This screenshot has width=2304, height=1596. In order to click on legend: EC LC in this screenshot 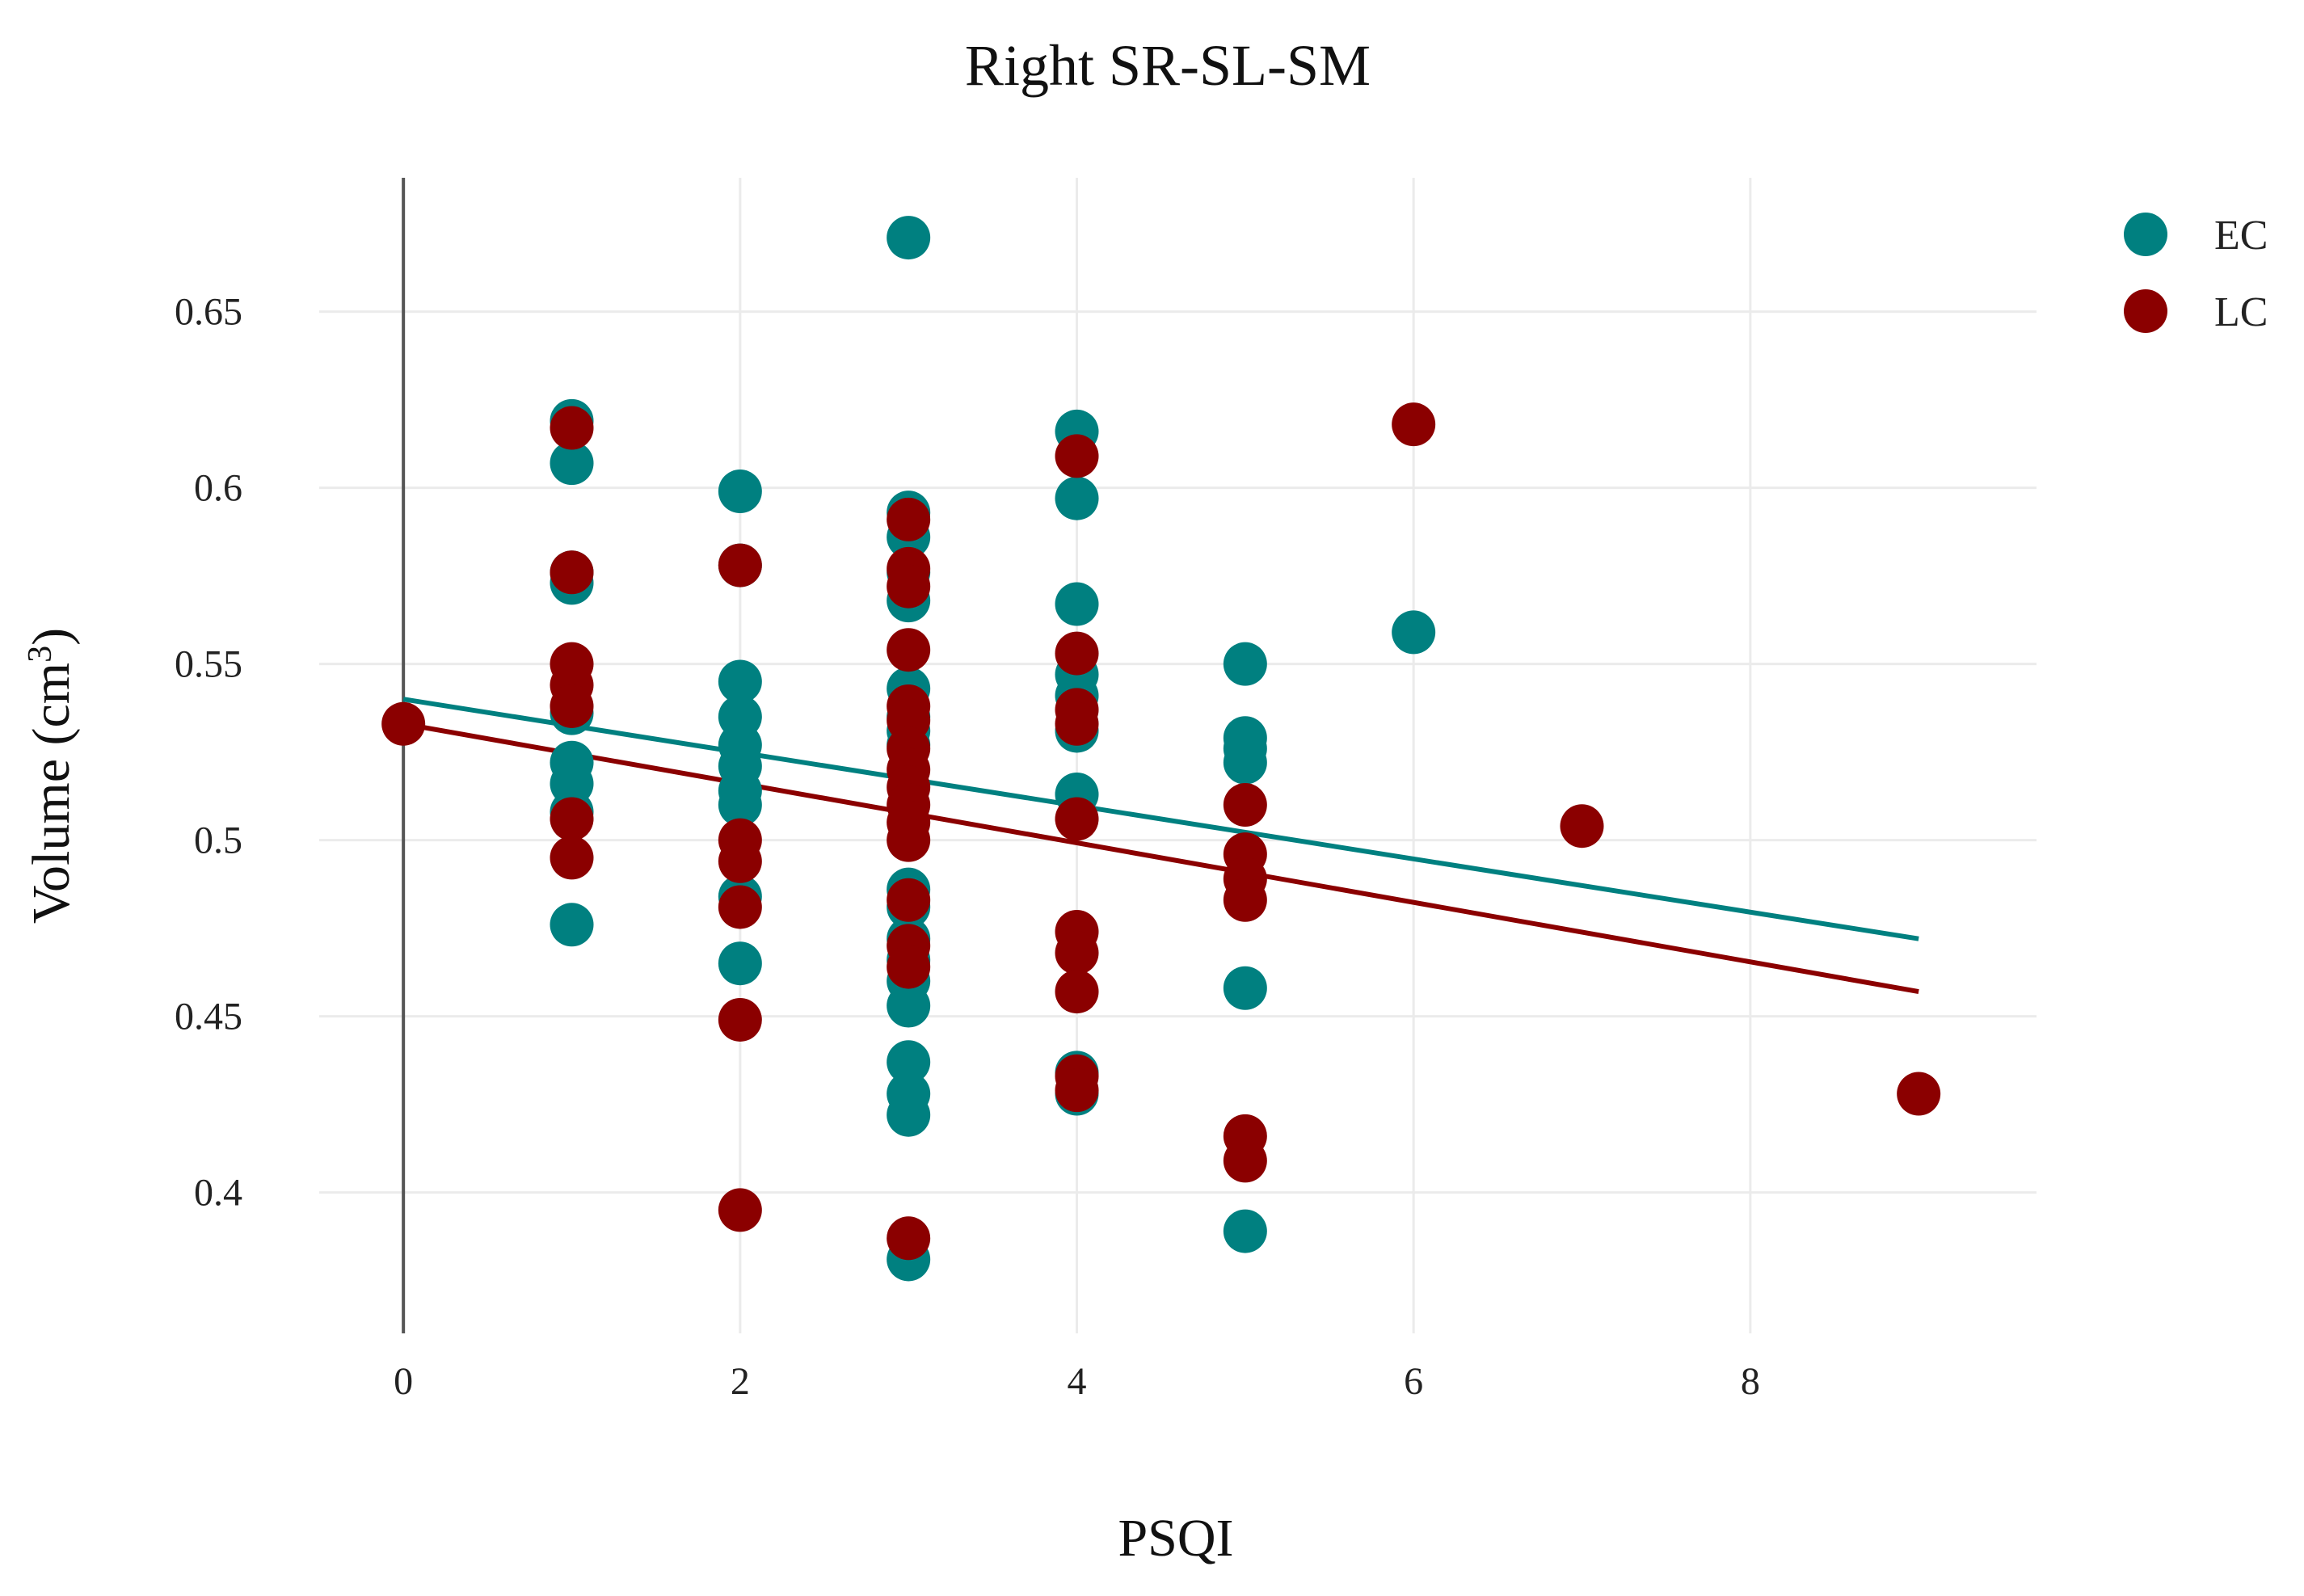, I will do `click(2196, 274)`.